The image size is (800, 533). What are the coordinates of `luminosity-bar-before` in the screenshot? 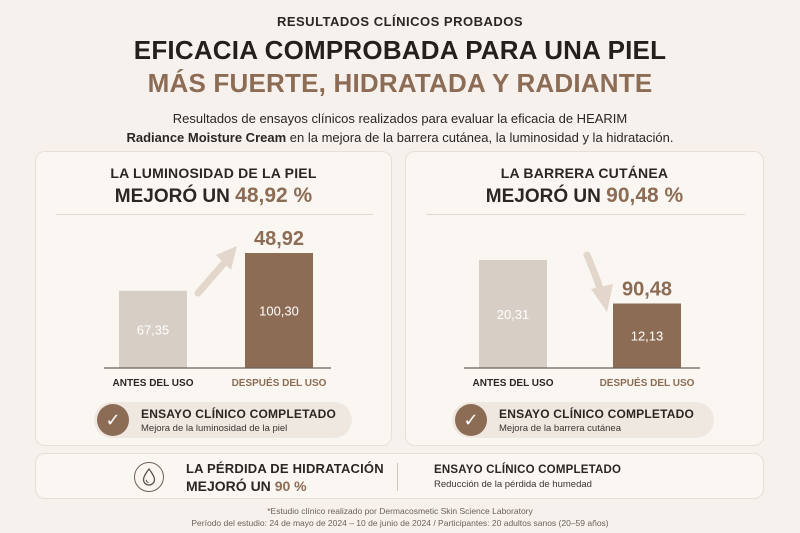 It's located at (153, 329).